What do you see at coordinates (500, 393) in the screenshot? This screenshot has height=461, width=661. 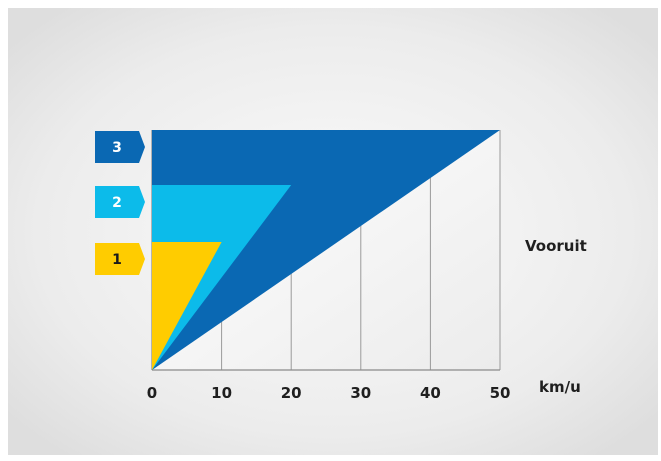 I see `x-tick-label-50: 50` at bounding box center [500, 393].